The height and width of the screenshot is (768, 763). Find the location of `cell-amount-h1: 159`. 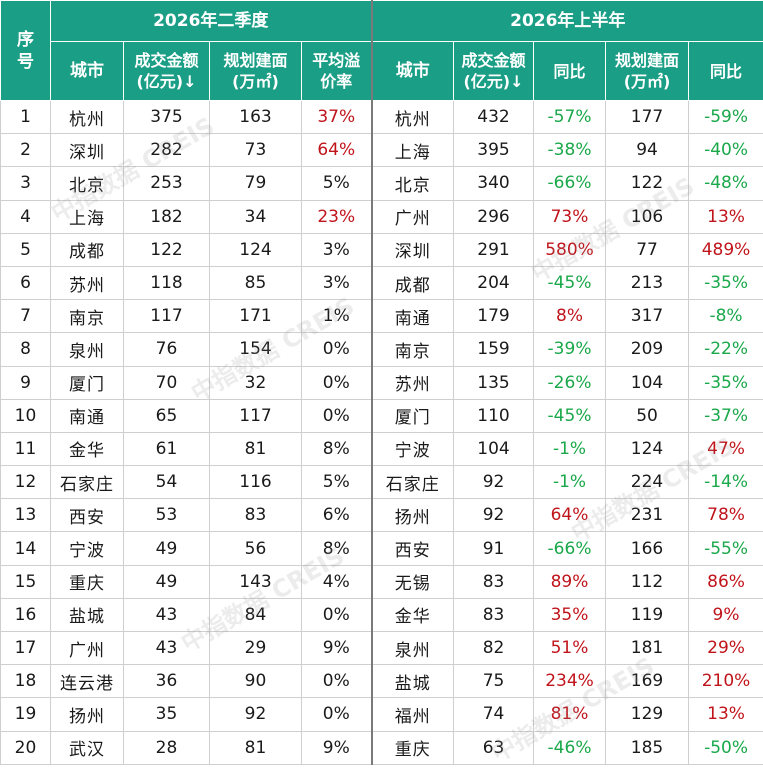

cell-amount-h1: 159 is located at coordinates (494, 349).